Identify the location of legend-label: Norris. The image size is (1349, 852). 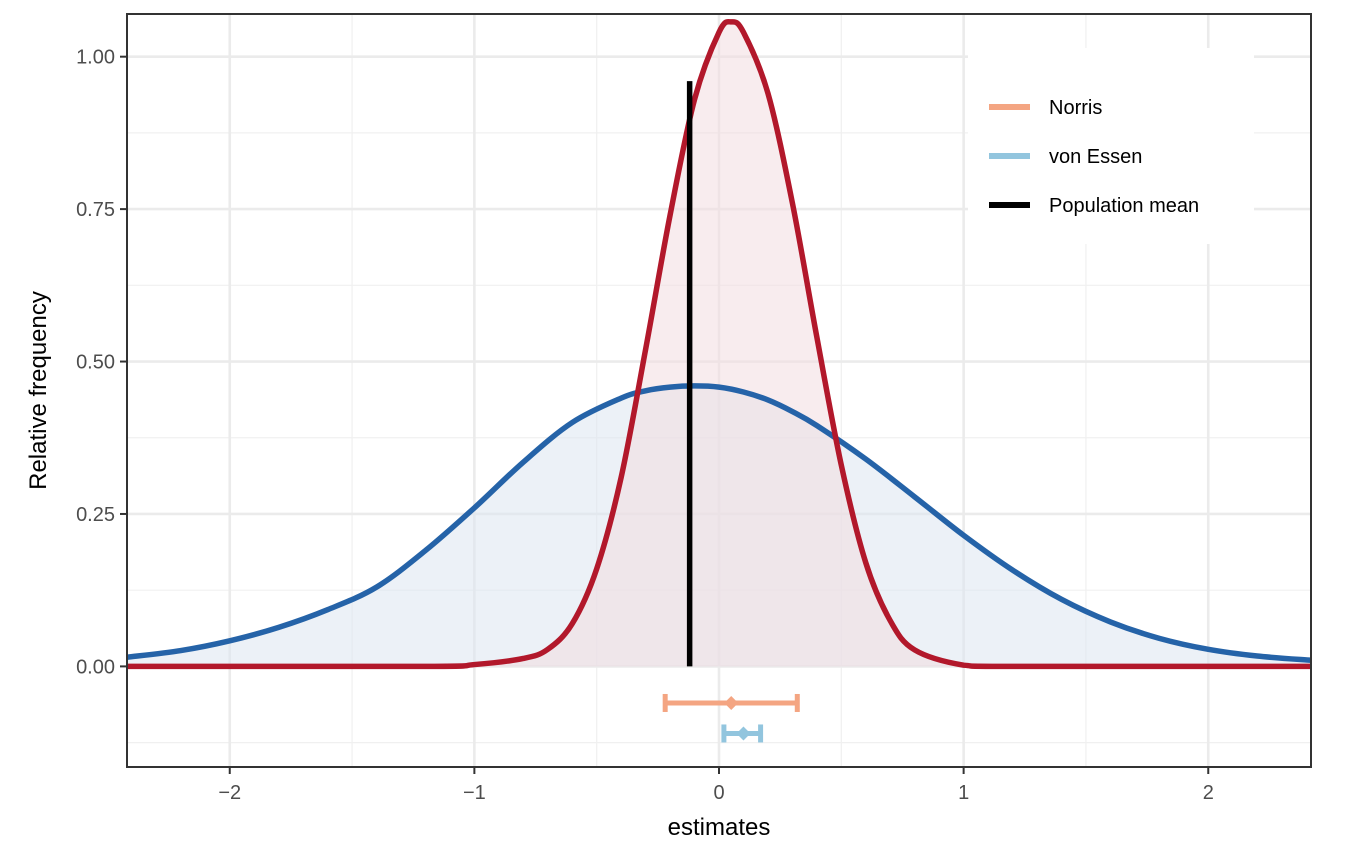
(1075, 108).